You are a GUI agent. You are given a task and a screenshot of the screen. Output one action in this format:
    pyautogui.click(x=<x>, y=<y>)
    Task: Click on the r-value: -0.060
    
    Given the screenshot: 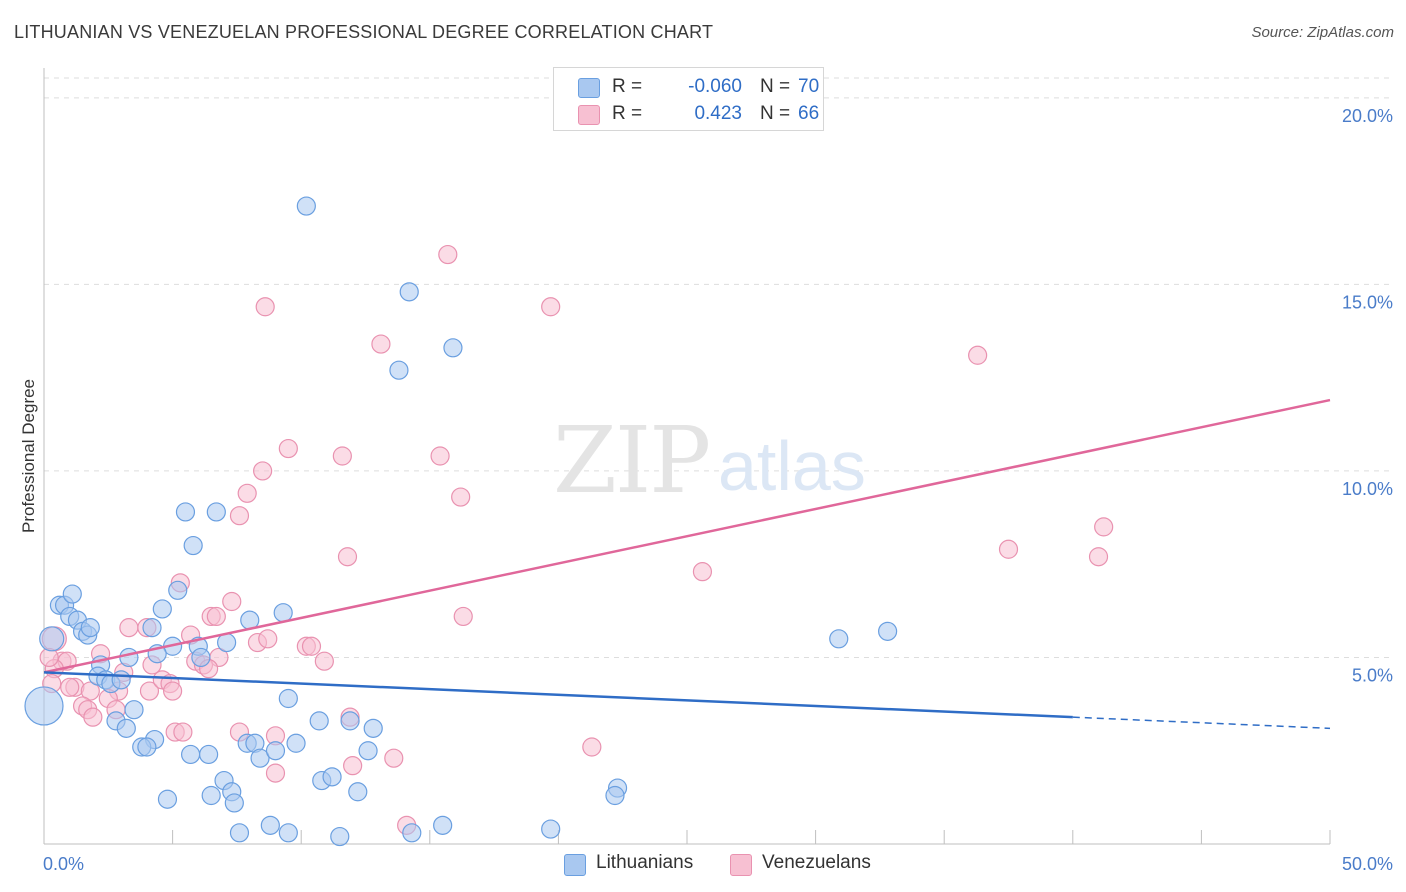 What is the action you would take?
    pyautogui.click(x=715, y=86)
    